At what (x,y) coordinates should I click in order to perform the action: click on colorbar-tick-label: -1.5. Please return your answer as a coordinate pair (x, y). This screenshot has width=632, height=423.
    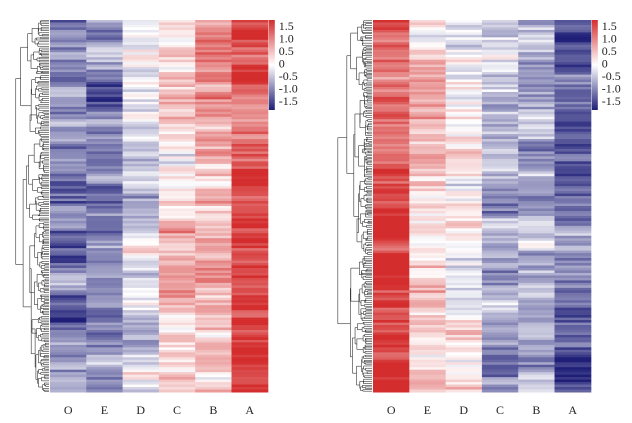
    Looking at the image, I should click on (288, 101).